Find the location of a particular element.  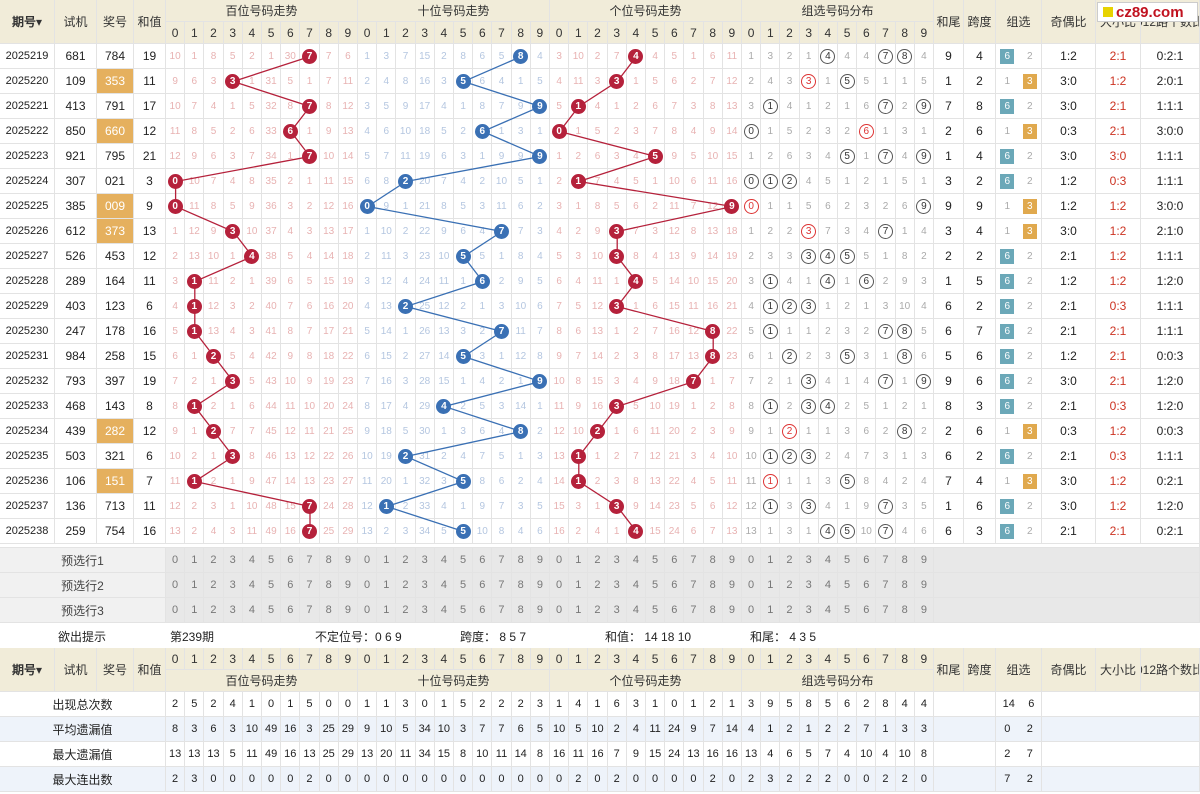

preselect-2-2-1: 1 is located at coordinates (579, 585).